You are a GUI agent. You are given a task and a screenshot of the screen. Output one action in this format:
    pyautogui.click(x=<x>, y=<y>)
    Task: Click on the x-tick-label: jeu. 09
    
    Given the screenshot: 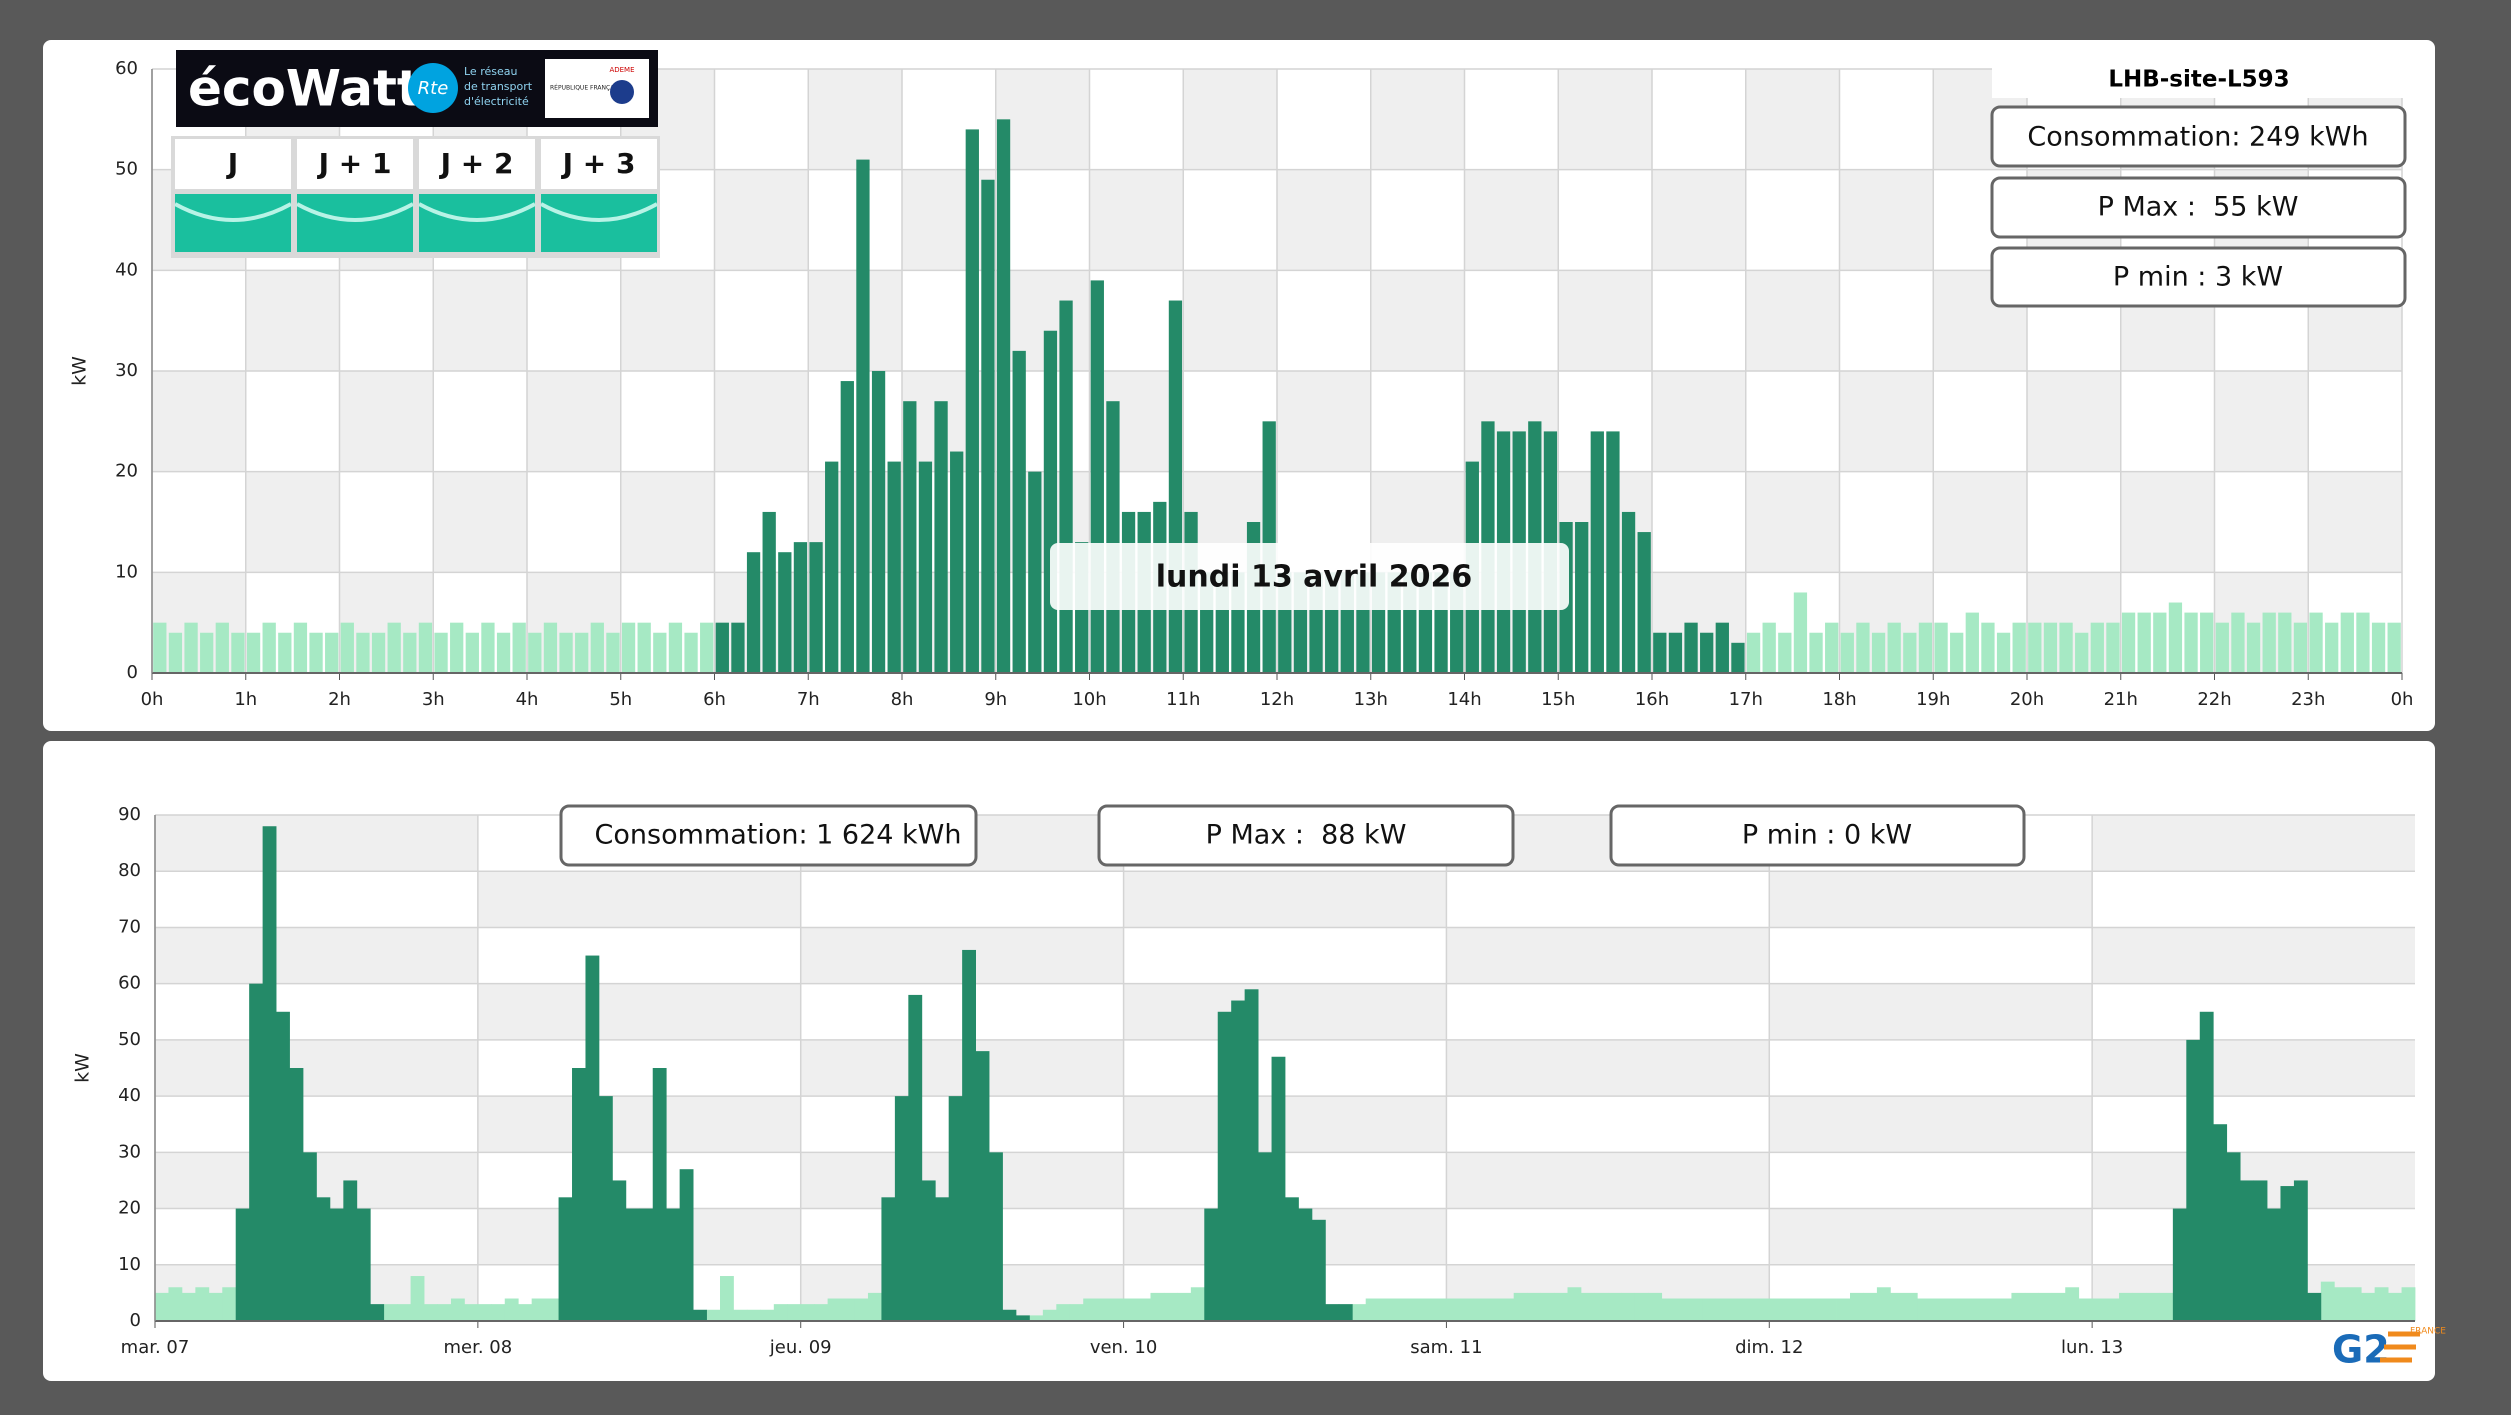 What is the action you would take?
    pyautogui.click(x=800, y=1347)
    